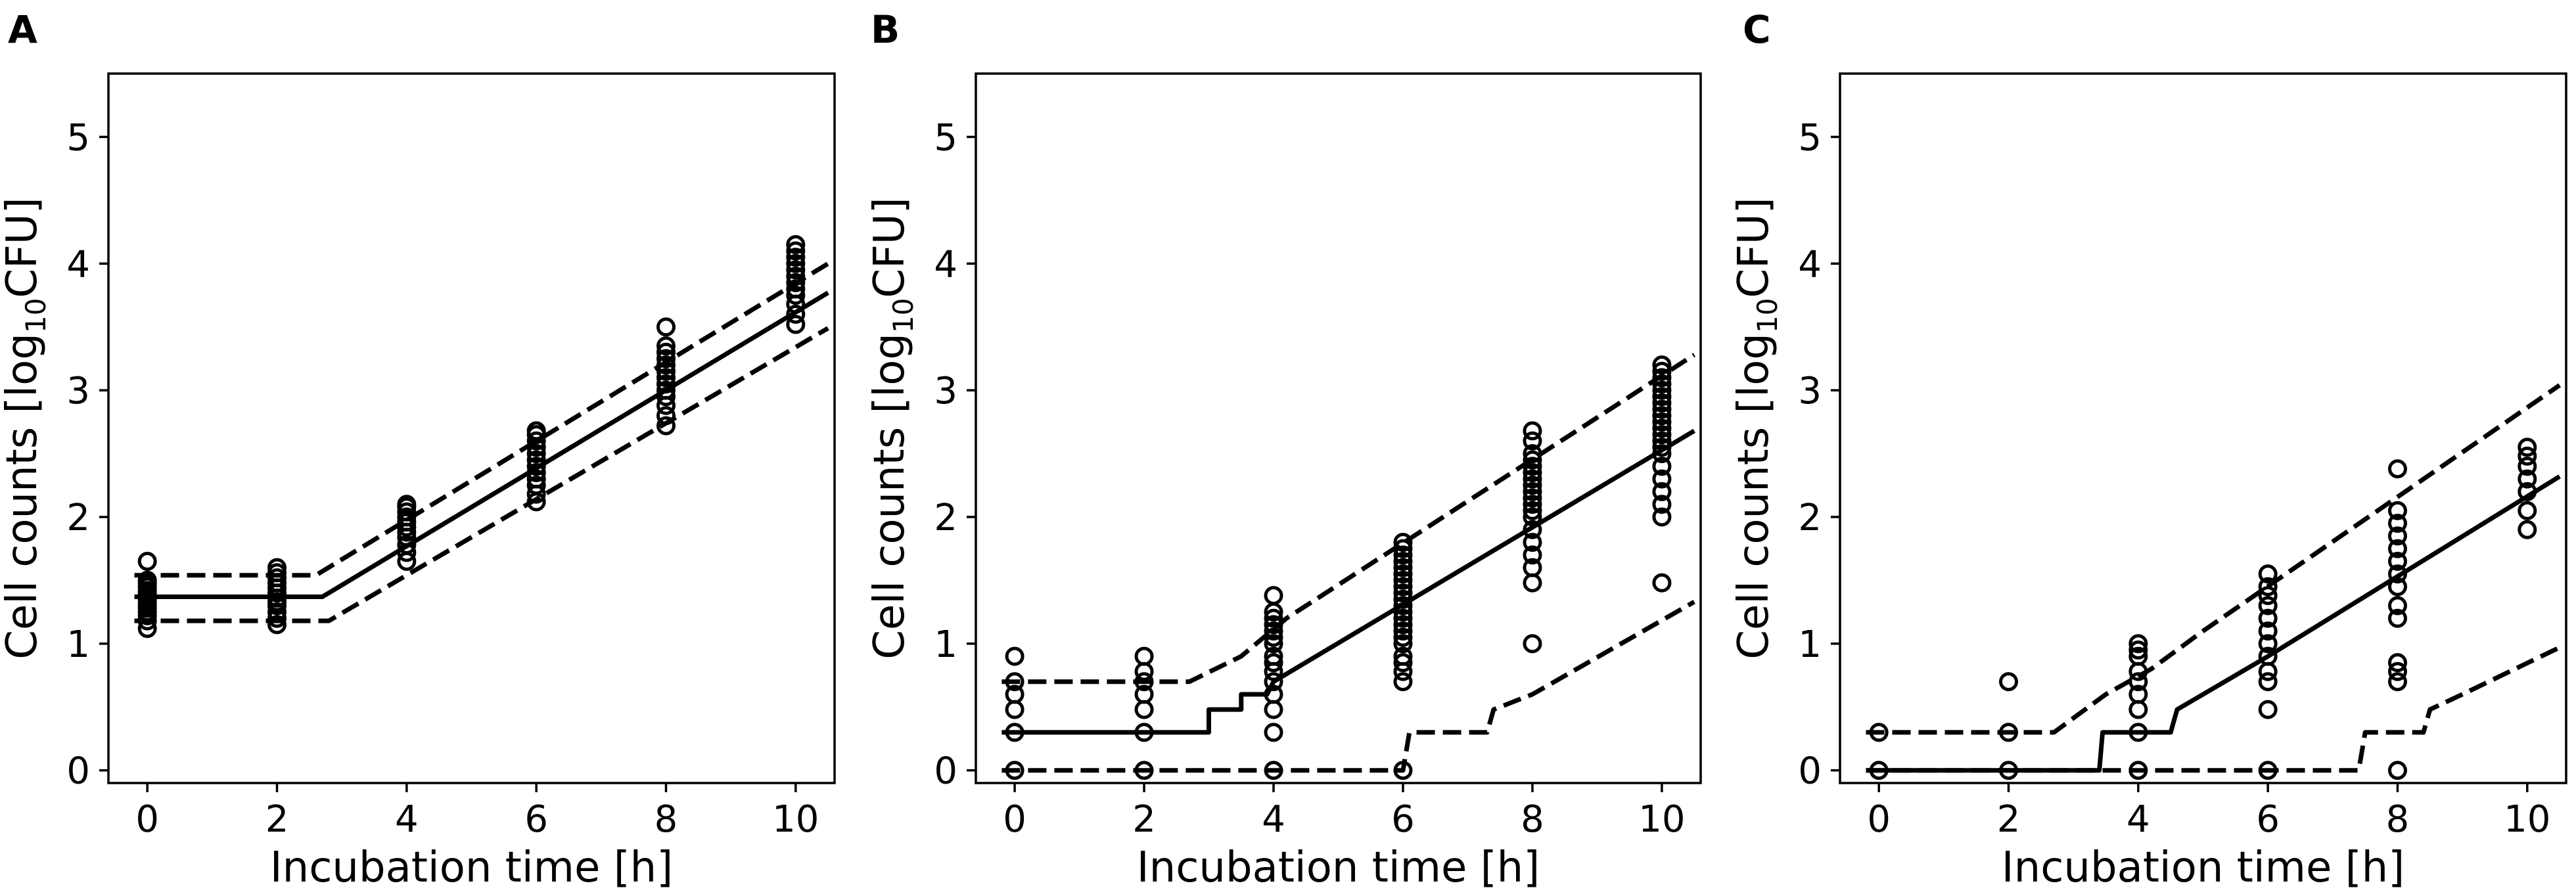 This screenshot has height=896, width=2576. I want to click on x-axis-label: Incubation time [h], so click(1339, 867).